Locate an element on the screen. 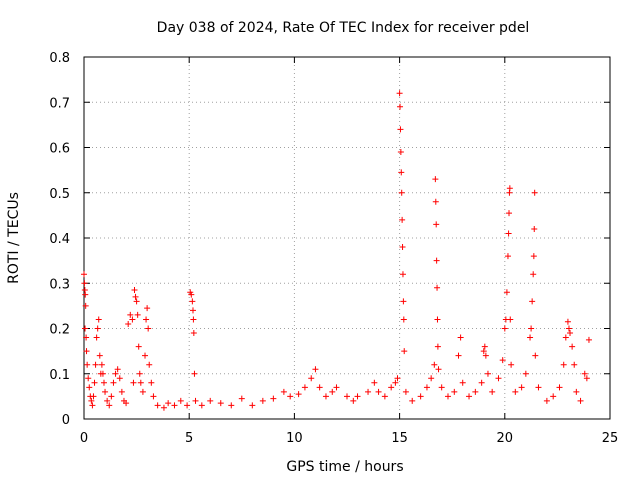 The height and width of the screenshot is (480, 640). y-tick-label: 0.6 is located at coordinates (59, 149).